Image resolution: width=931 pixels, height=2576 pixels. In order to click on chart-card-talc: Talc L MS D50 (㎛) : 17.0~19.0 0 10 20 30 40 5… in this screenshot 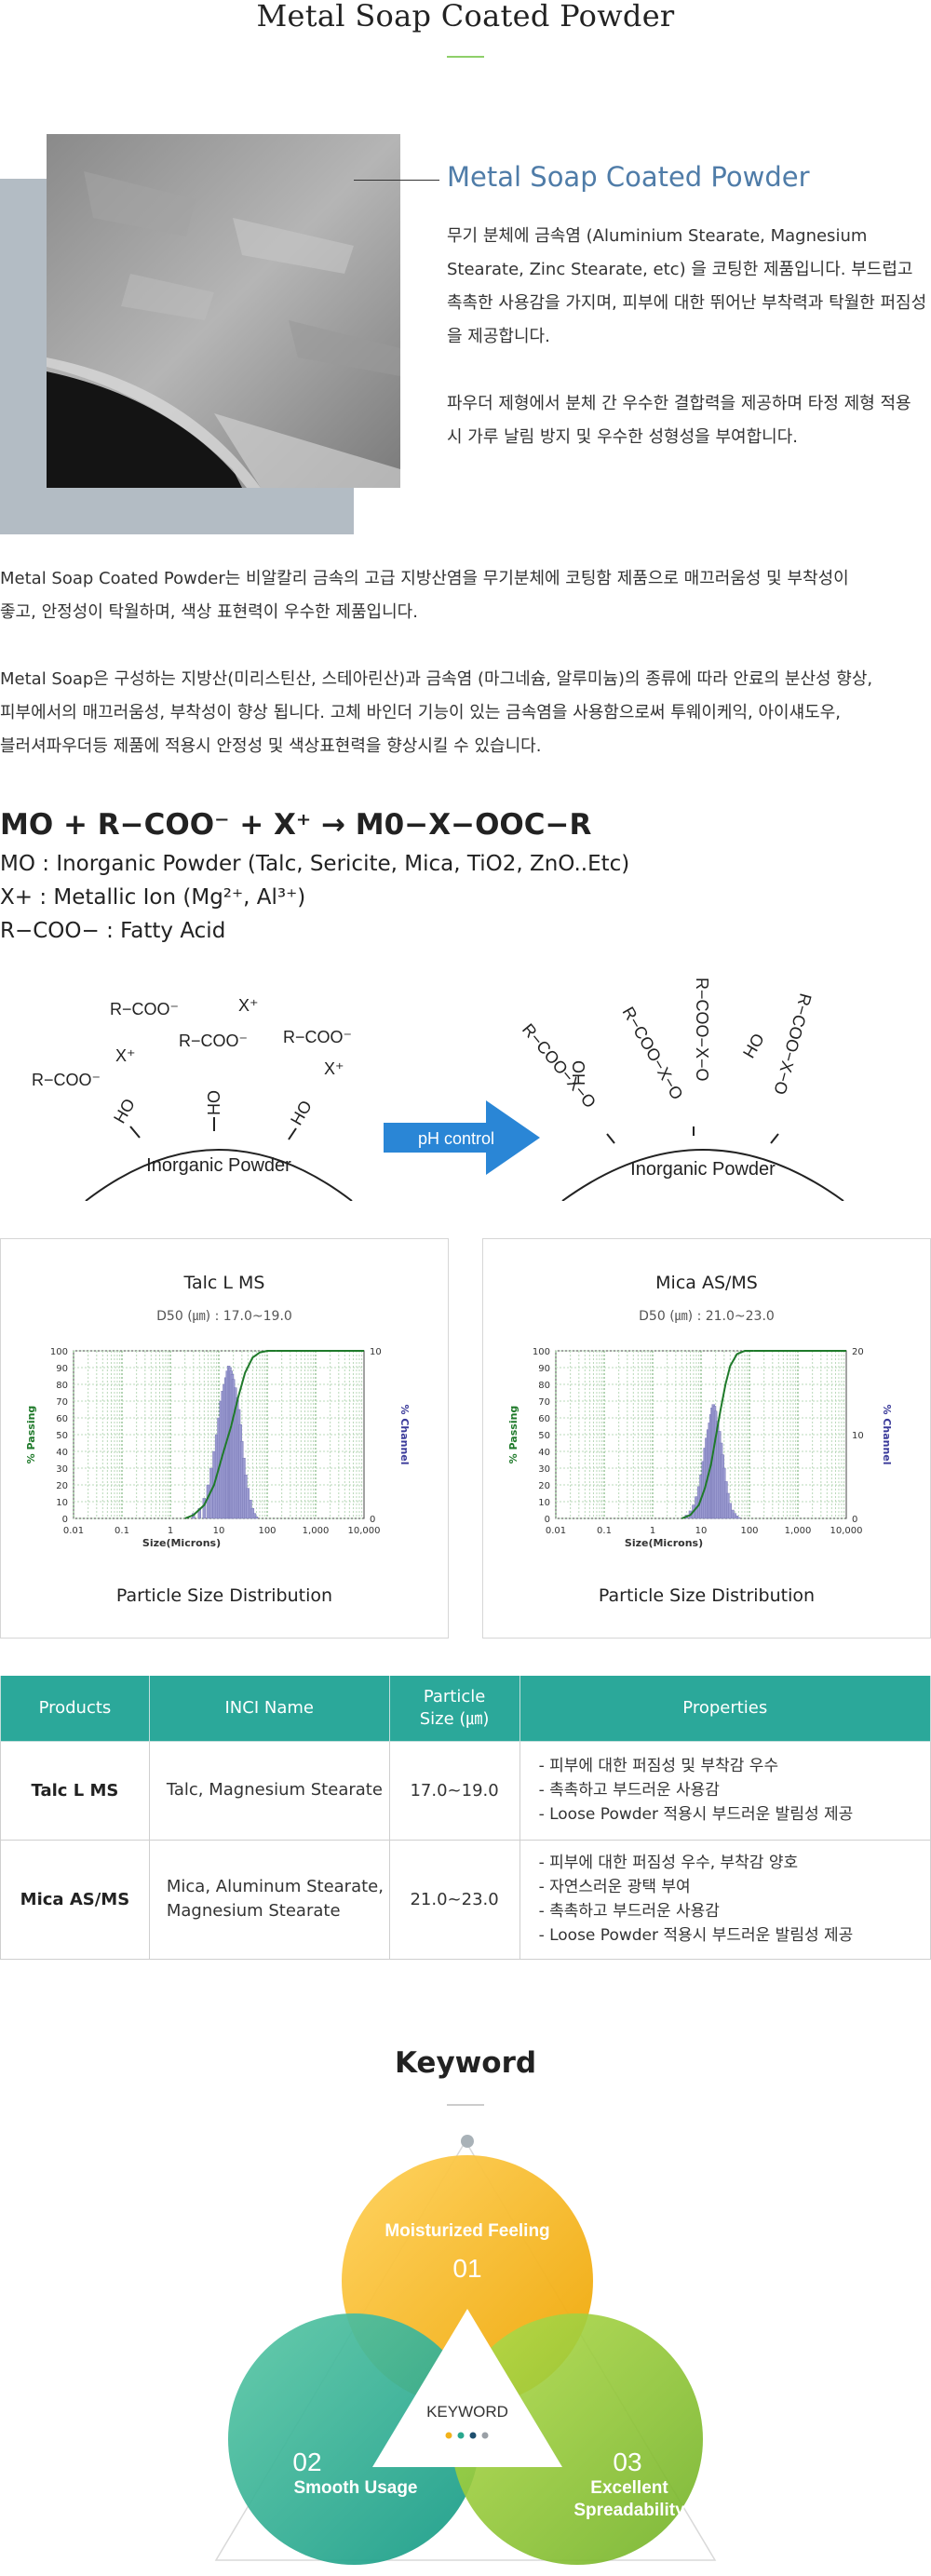, I will do `click(225, 1438)`.